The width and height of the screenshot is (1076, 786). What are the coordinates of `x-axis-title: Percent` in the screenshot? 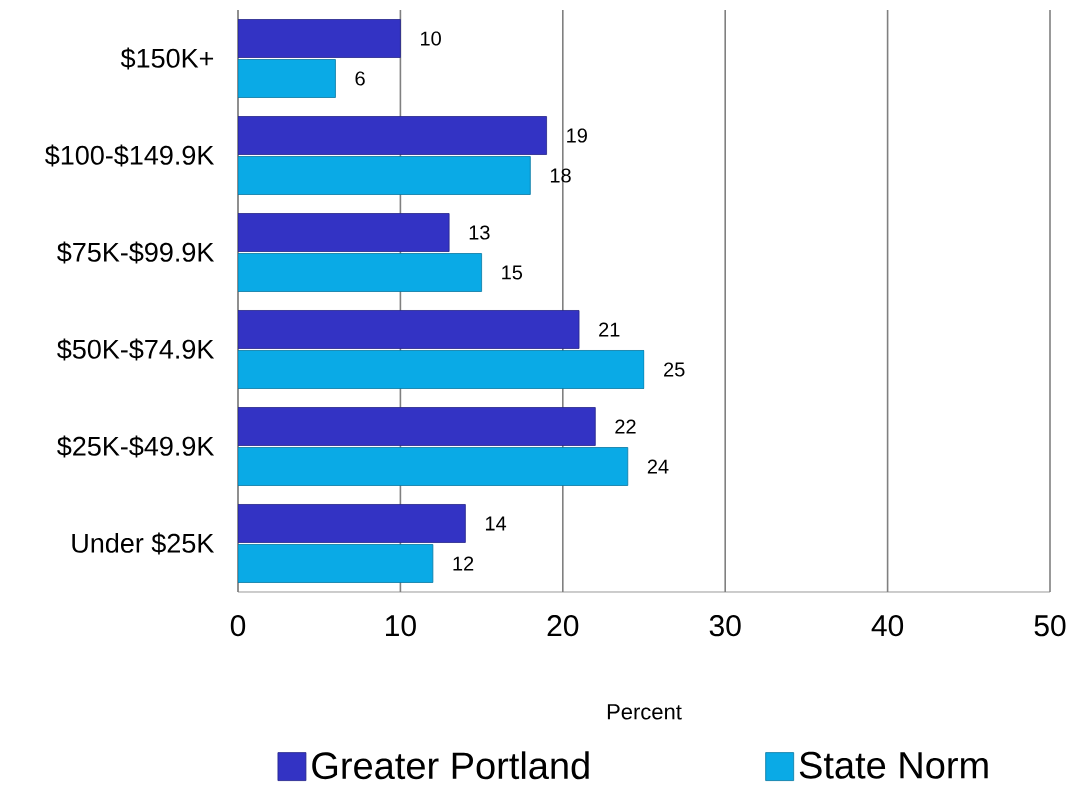 It's located at (644, 712).